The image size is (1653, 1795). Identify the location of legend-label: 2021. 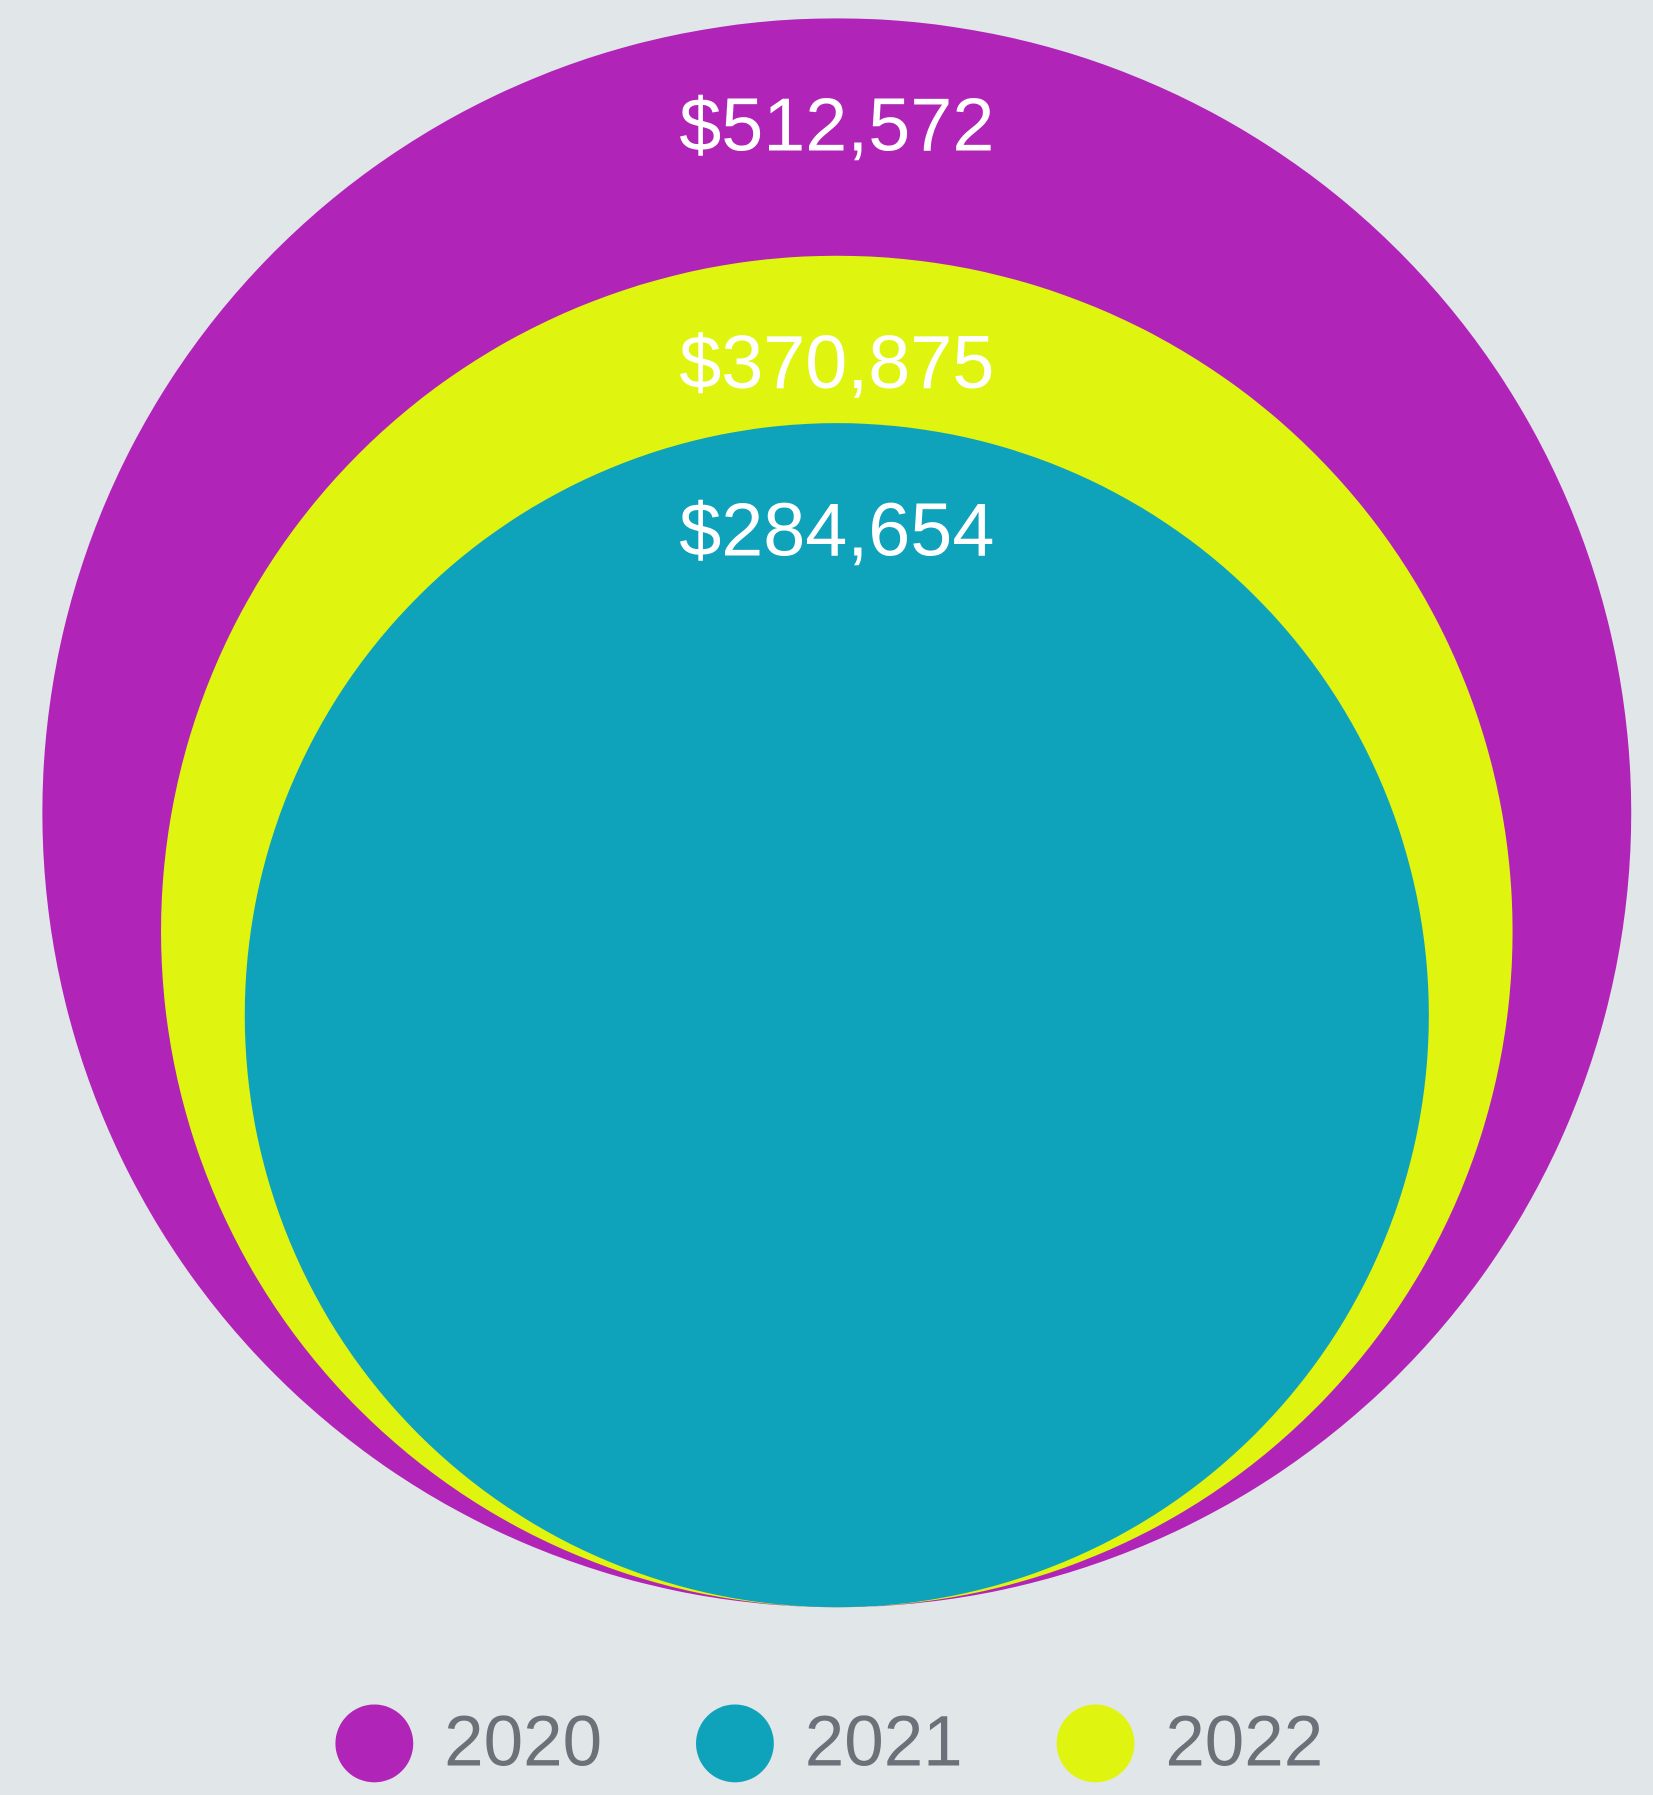
(884, 1742).